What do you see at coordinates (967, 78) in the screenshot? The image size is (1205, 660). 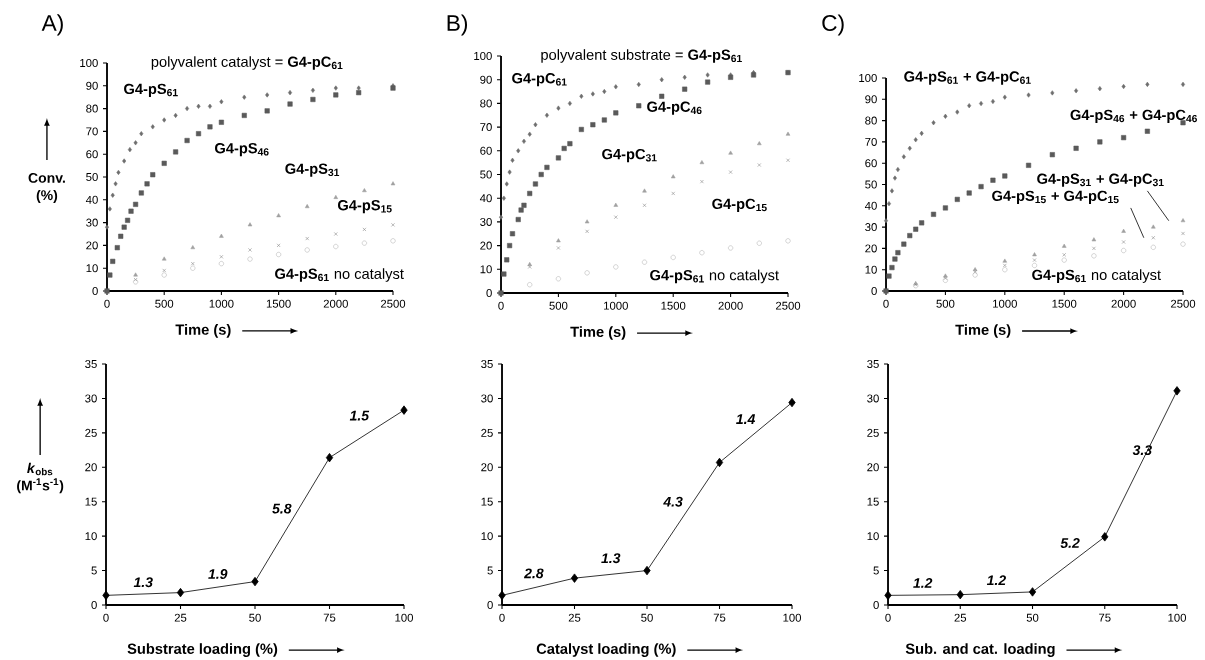 I see `text: G4-pS$_{61}$ + G4-pC$_{61}$` at bounding box center [967, 78].